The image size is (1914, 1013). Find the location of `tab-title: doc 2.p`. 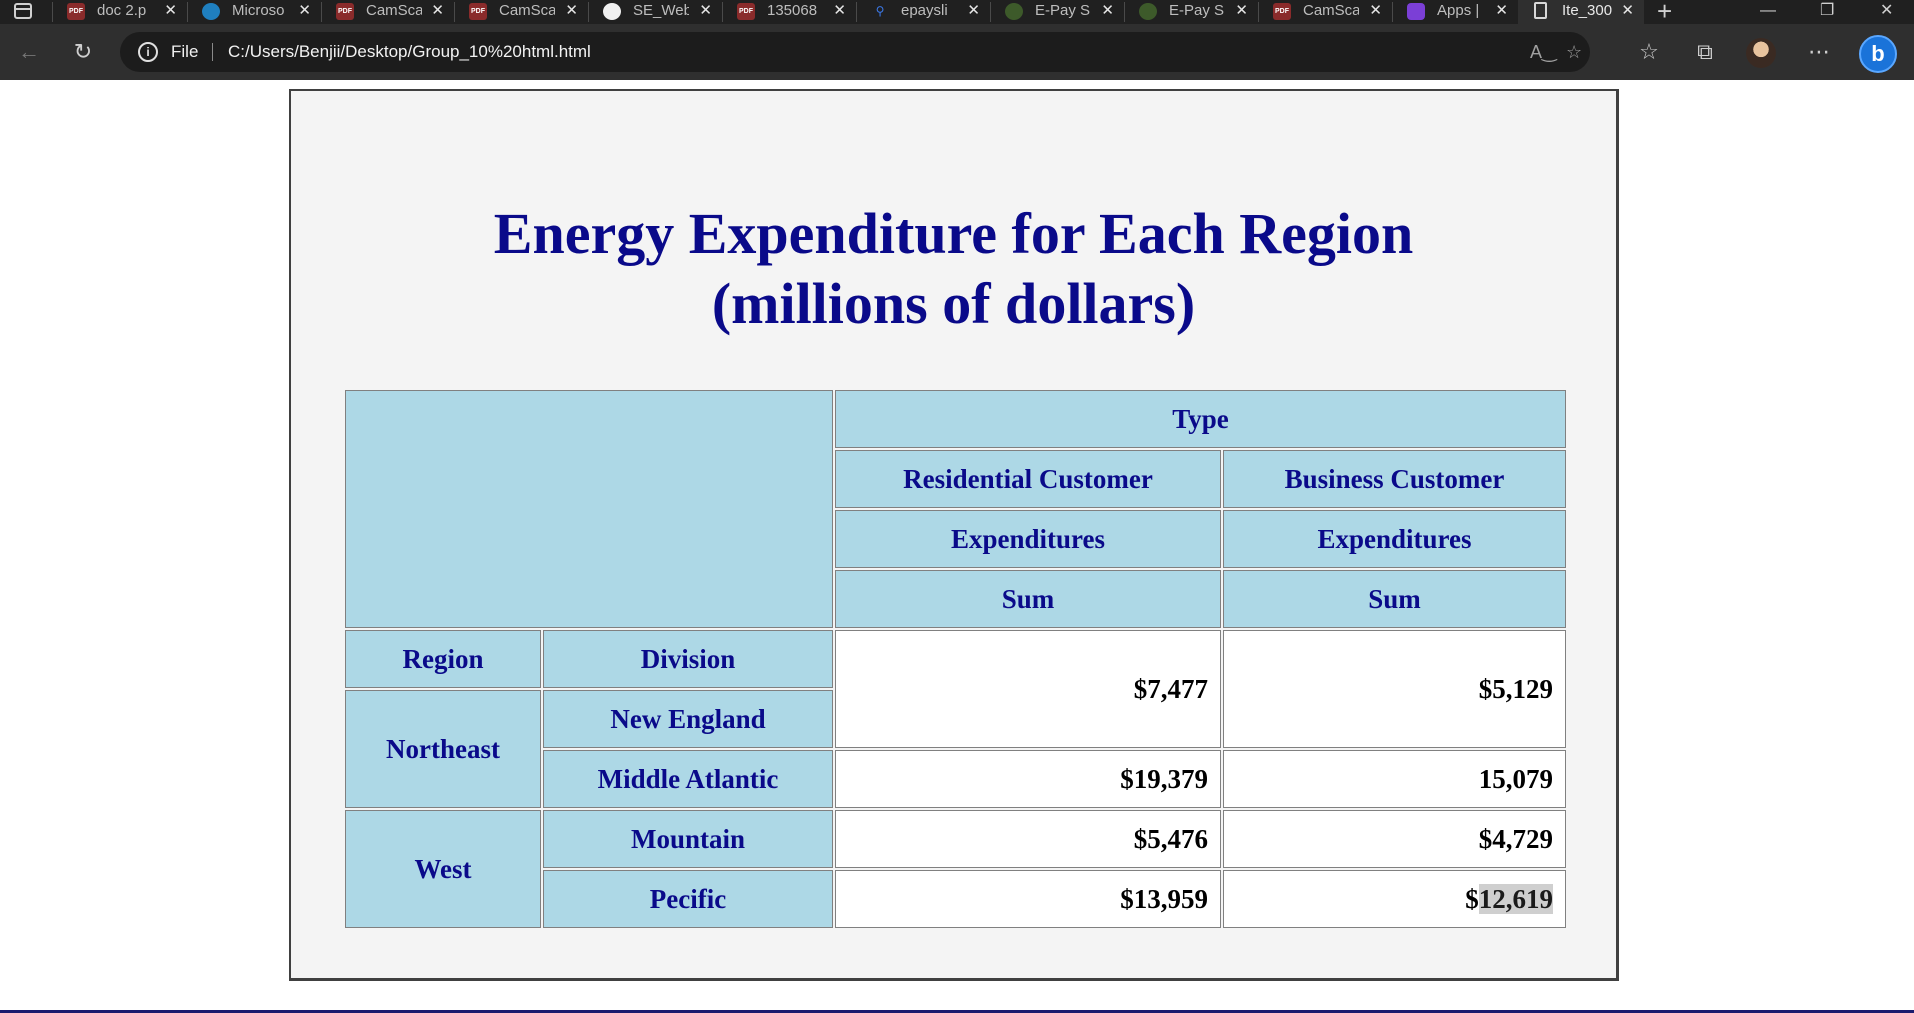

tab-title: doc 2.p is located at coordinates (122, 10).